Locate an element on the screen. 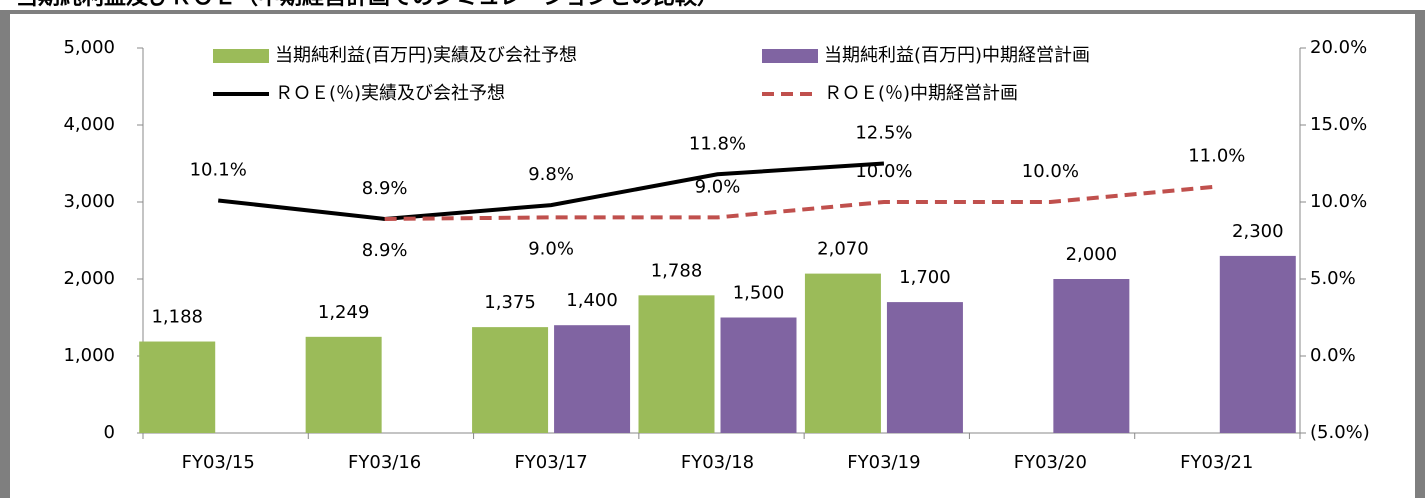 This screenshot has width=1425, height=498. bar-label: 2,070 is located at coordinates (843, 249).